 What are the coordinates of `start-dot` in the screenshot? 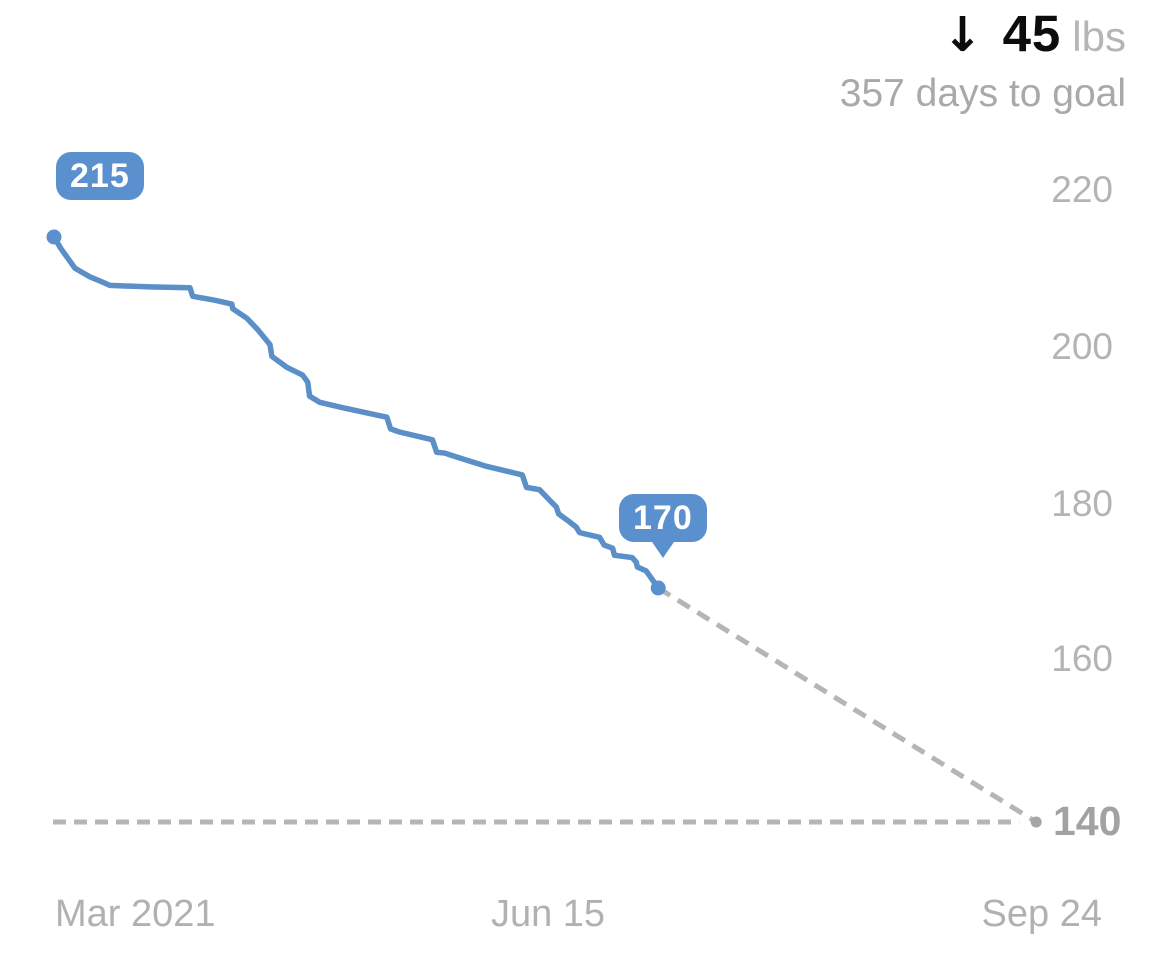 It's located at (54, 237).